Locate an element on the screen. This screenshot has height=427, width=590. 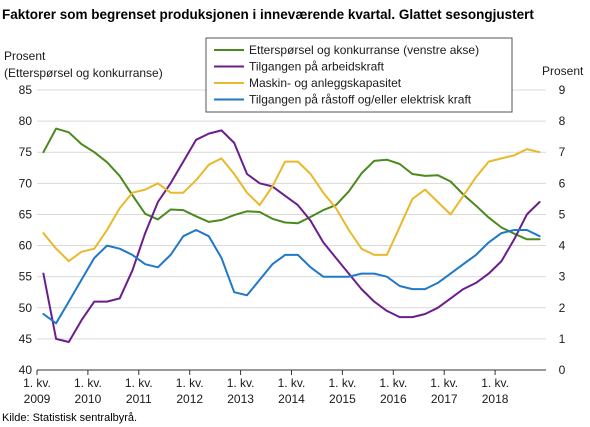
right-tick-label: 9 is located at coordinates (562, 90).